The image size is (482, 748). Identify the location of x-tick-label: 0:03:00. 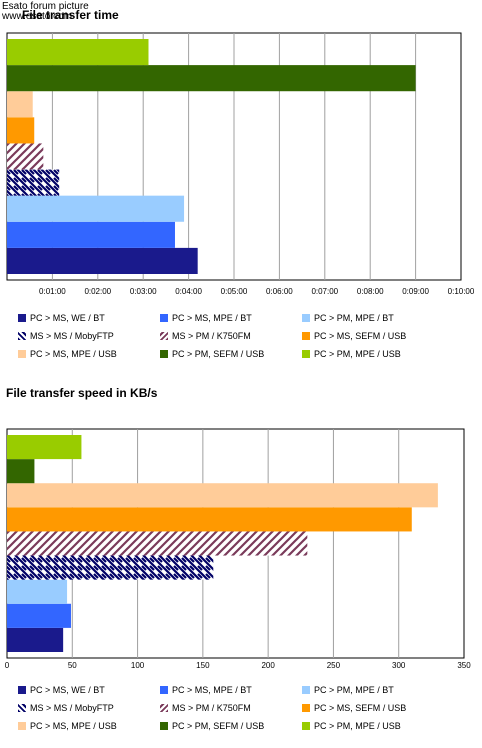
(143, 291).